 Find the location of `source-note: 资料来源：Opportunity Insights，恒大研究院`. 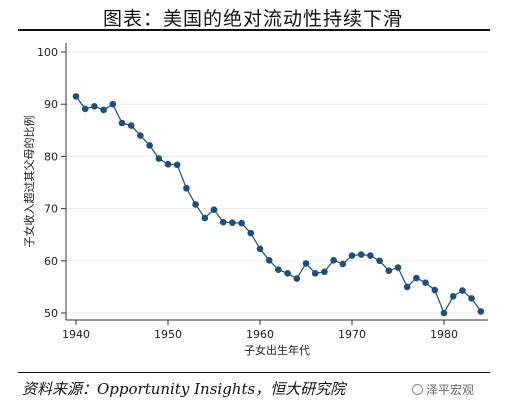

source-note: 资料来源：Opportunity Insights，恒大研究院 is located at coordinates (184, 389).